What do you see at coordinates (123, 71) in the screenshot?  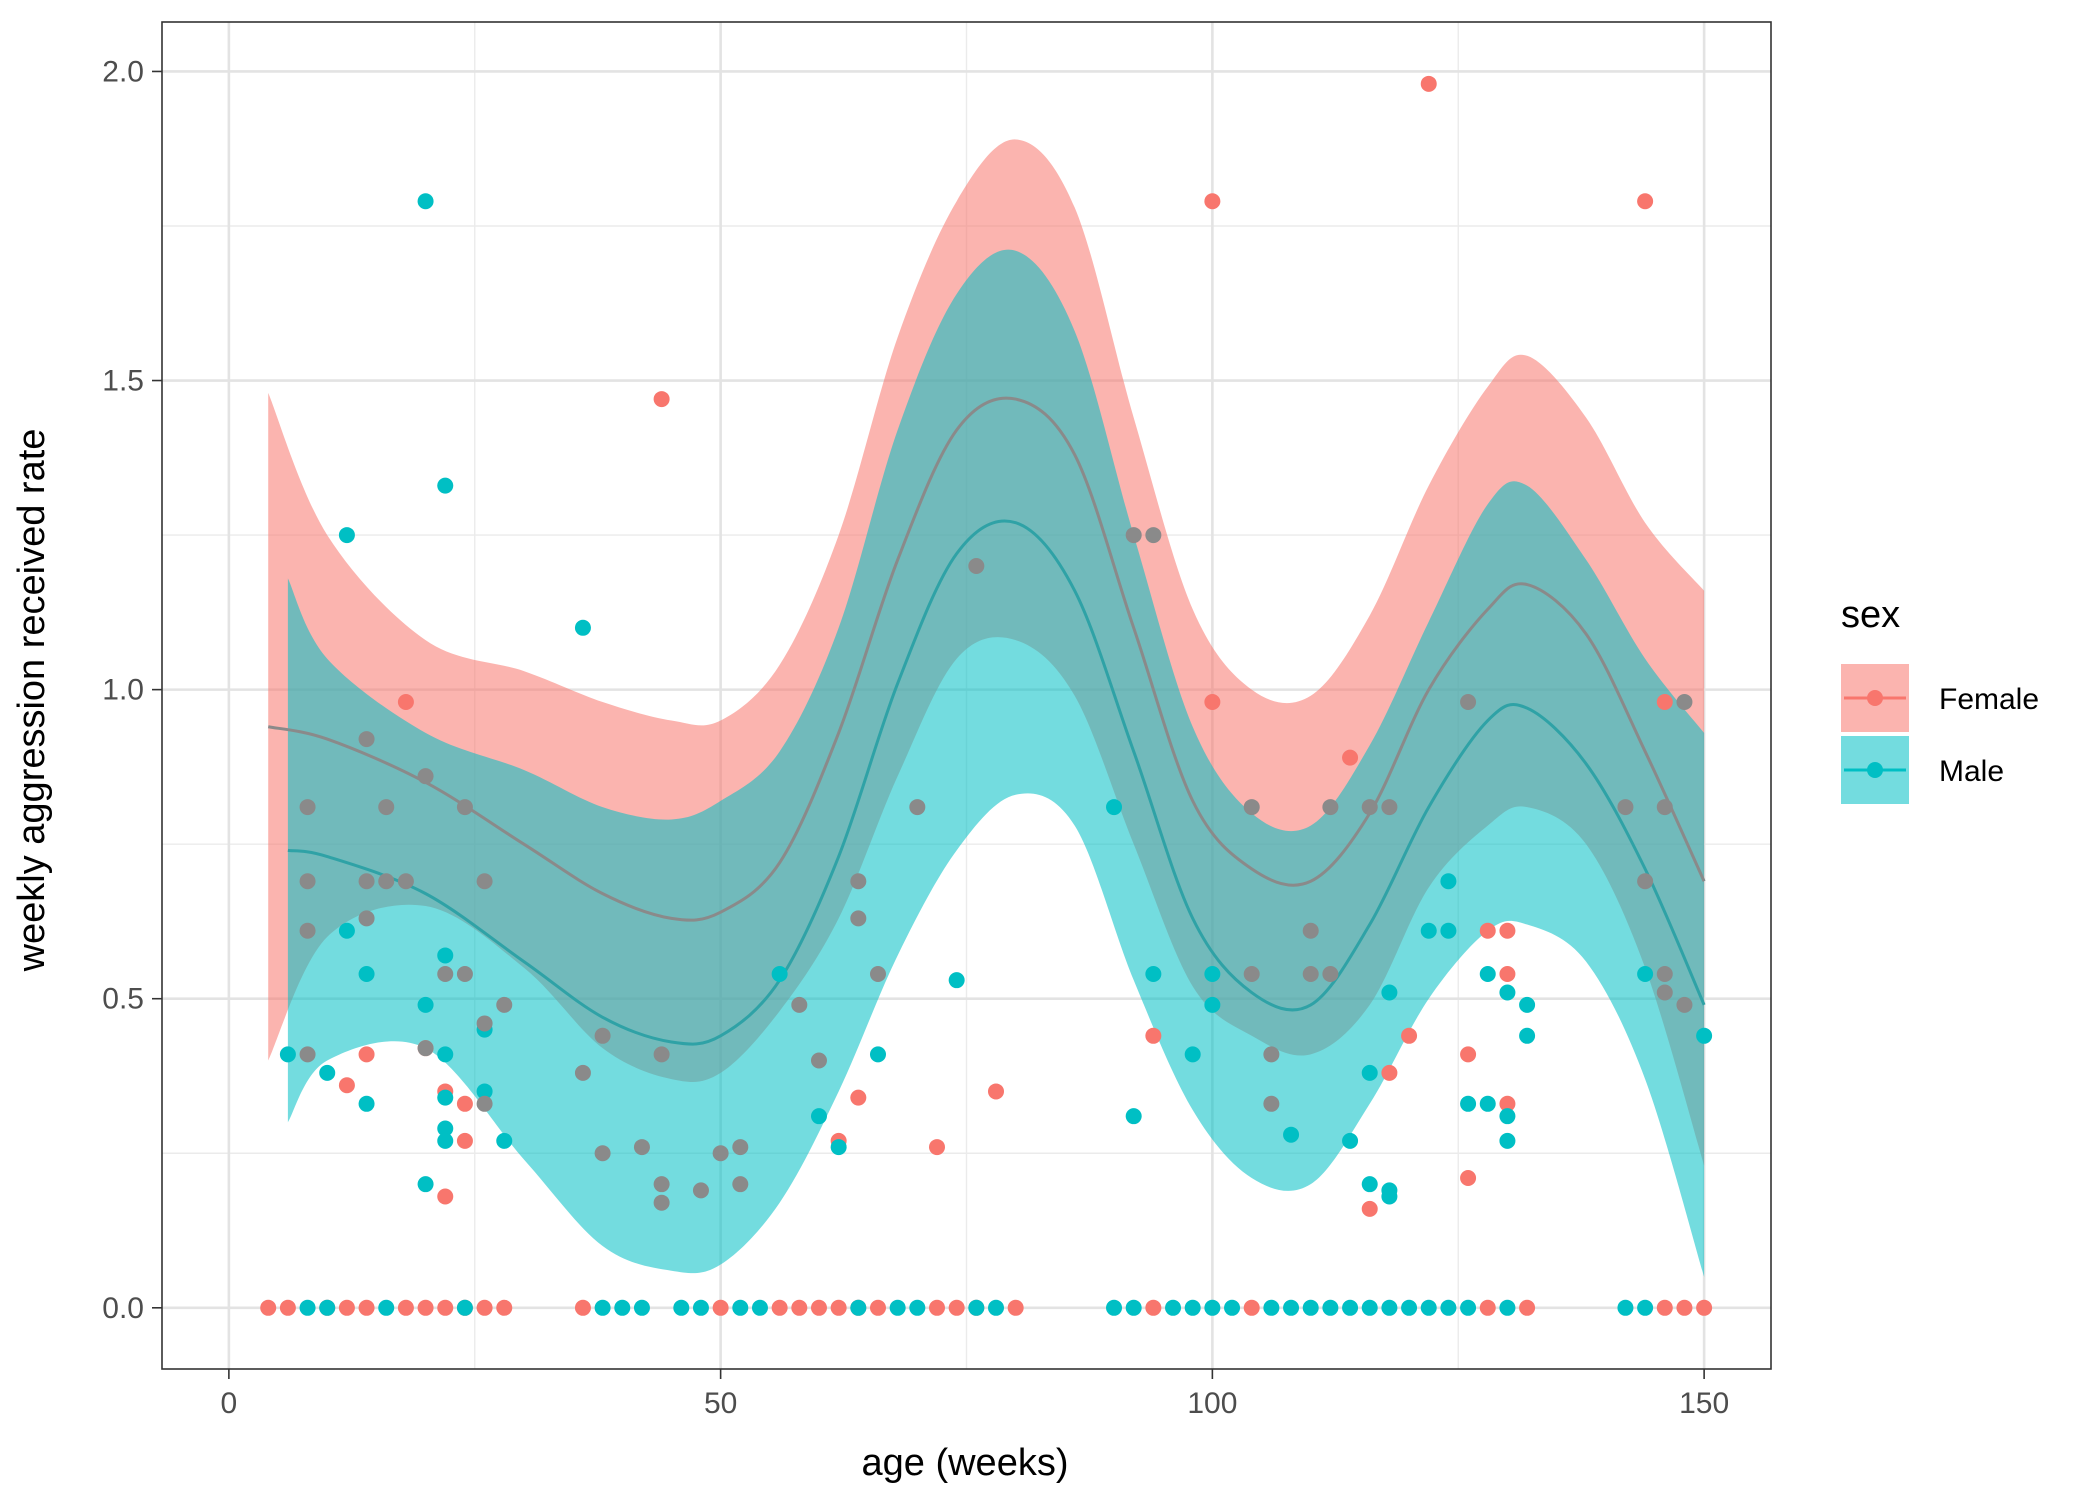 I see `y-tick-label: 2.0` at bounding box center [123, 71].